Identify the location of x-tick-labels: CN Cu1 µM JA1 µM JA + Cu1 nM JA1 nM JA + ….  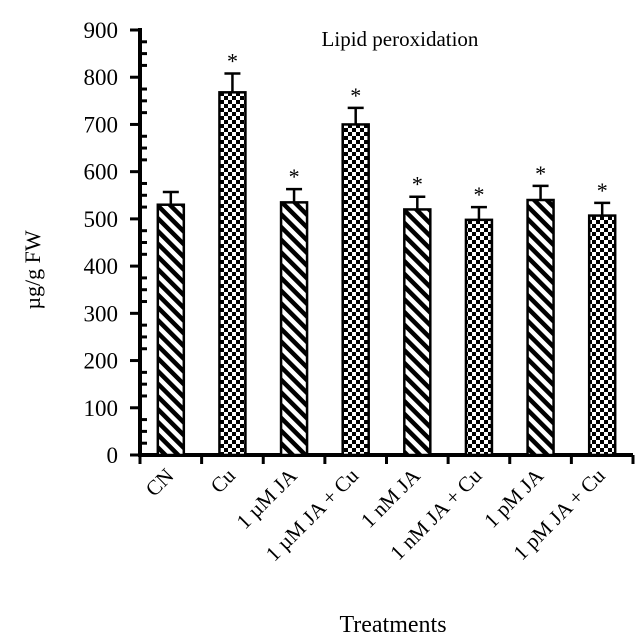
(375, 514).